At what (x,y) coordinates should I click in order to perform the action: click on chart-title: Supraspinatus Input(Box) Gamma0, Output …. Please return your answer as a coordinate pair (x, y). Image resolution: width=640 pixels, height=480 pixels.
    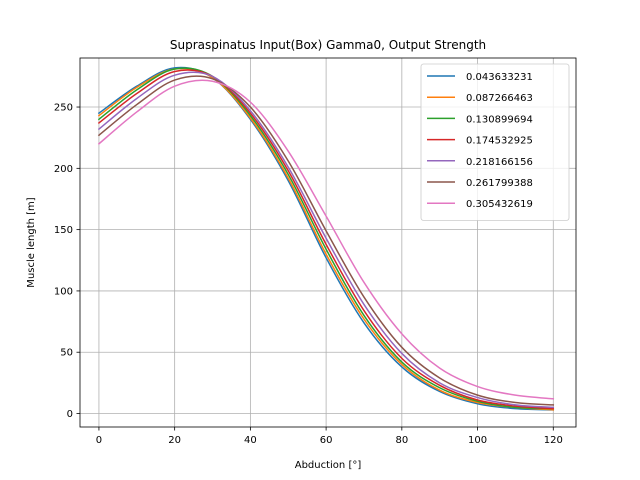
    Looking at the image, I should click on (328, 45).